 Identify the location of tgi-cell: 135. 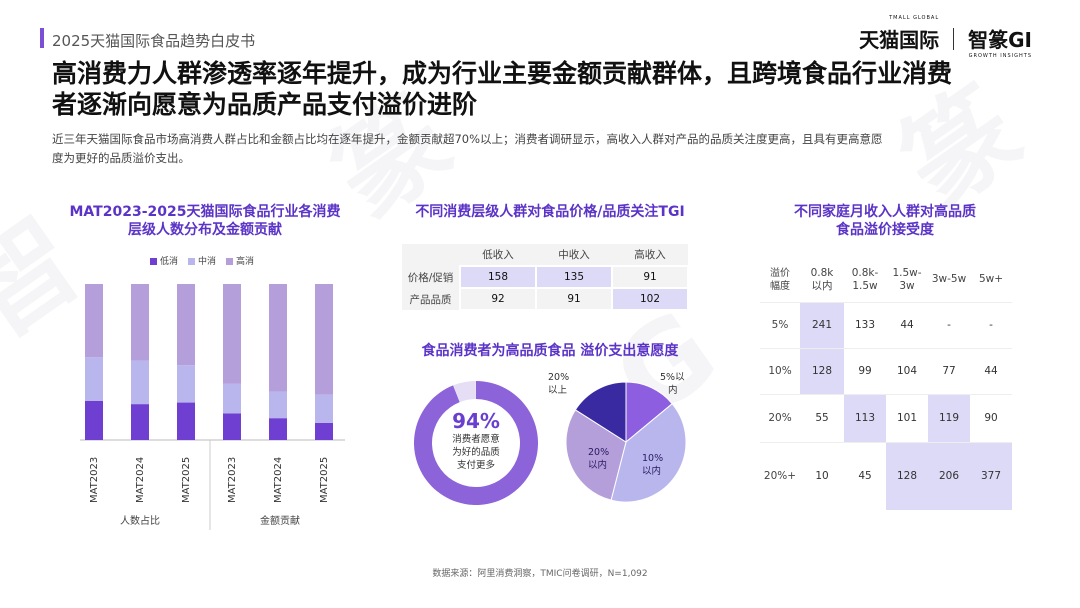
(574, 277).